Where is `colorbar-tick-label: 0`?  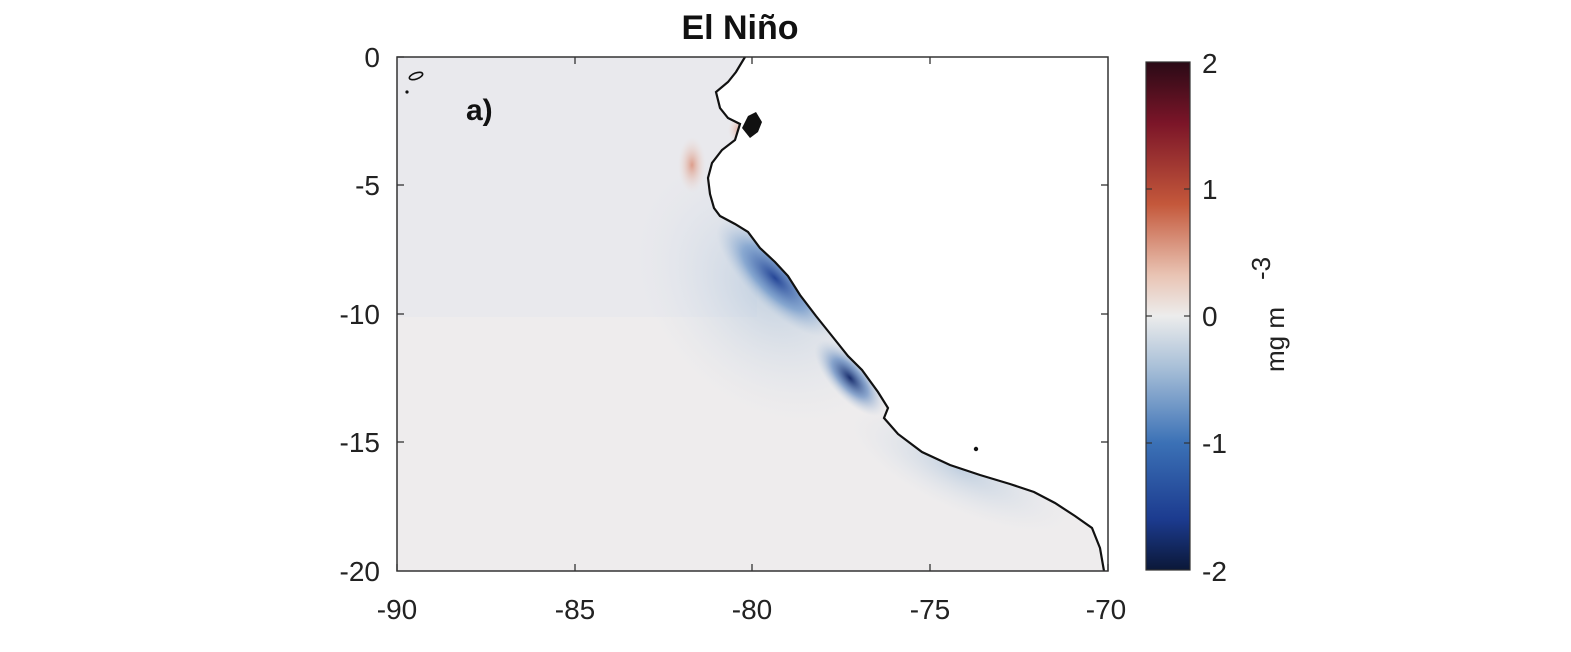
colorbar-tick-label: 0 is located at coordinates (1210, 316).